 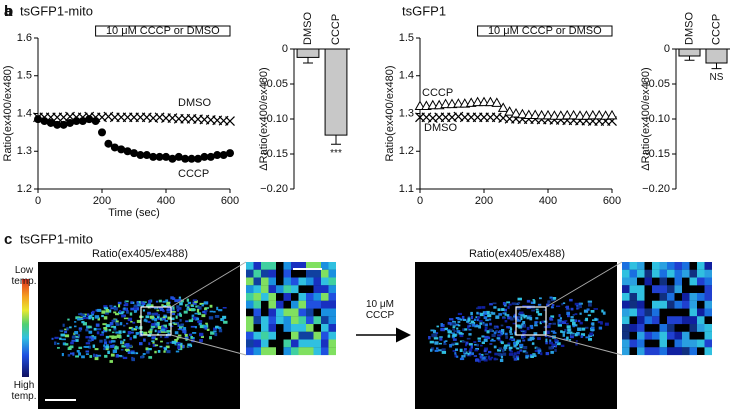 I want to click on treatment-label: 10 μM, so click(x=380, y=304).